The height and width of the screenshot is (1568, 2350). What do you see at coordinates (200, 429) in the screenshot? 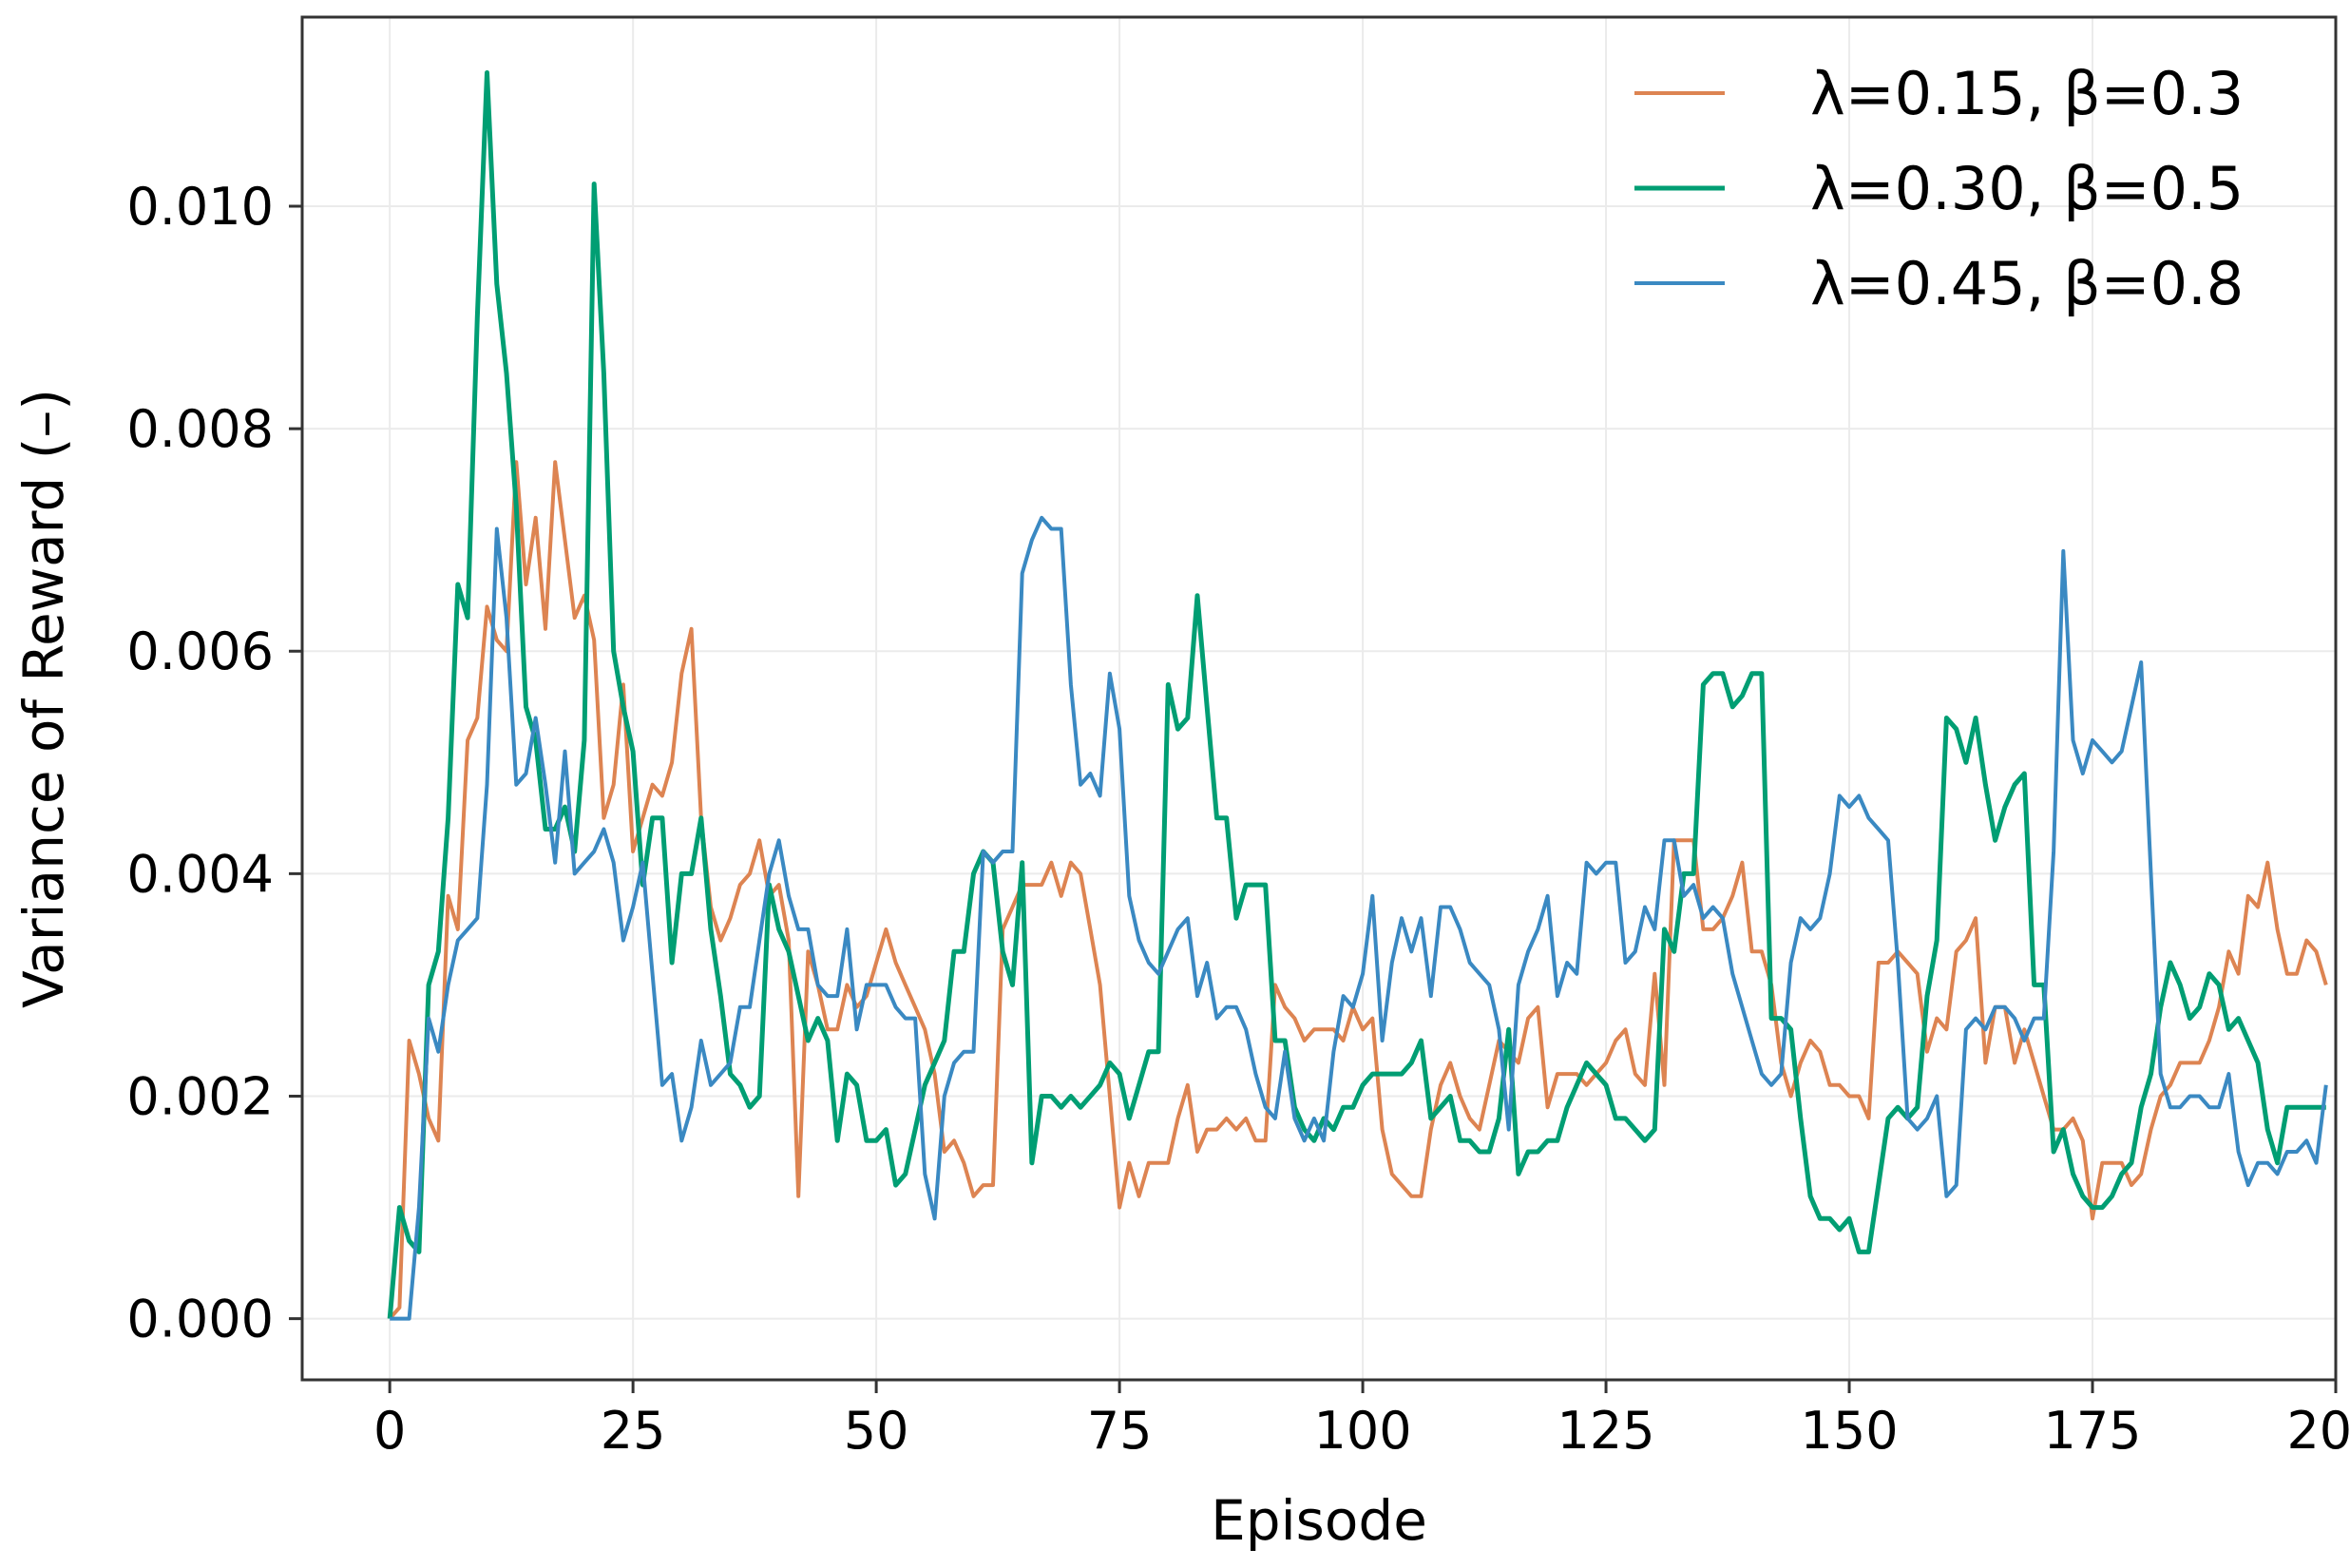
I see `y-tick-label: 0.008` at bounding box center [200, 429].